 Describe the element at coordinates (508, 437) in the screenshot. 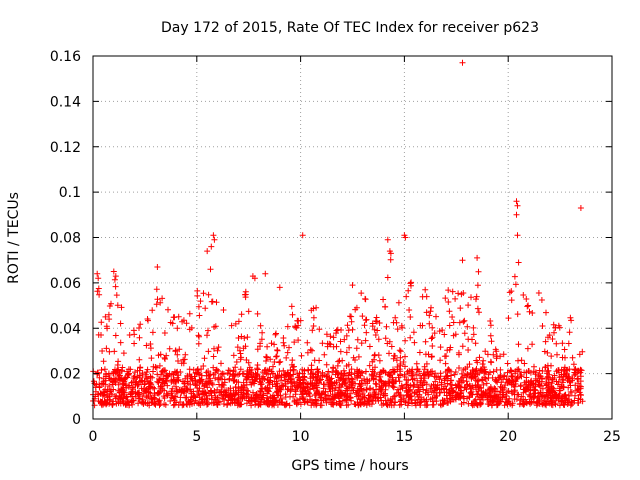

I see `x-tick-label: 20` at that location.